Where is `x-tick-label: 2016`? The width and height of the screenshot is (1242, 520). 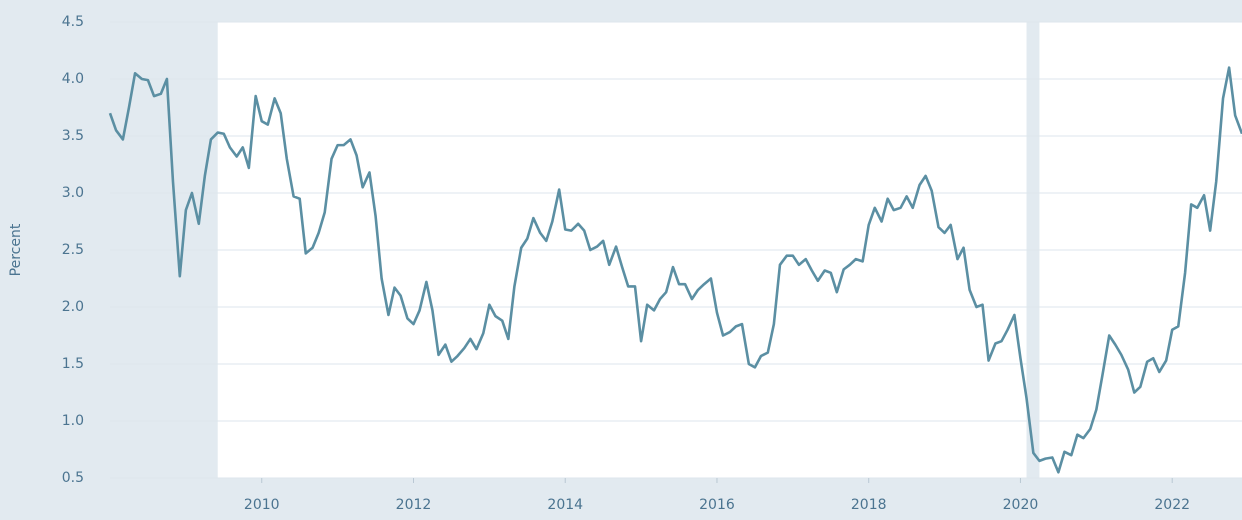
x-tick-label: 2016 is located at coordinates (717, 505).